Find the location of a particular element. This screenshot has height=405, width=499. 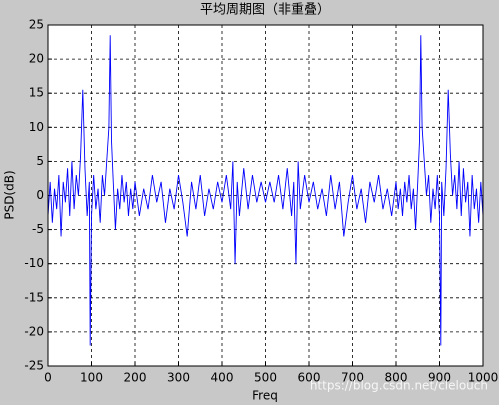

y-tick-label: 0 is located at coordinates (40, 195).